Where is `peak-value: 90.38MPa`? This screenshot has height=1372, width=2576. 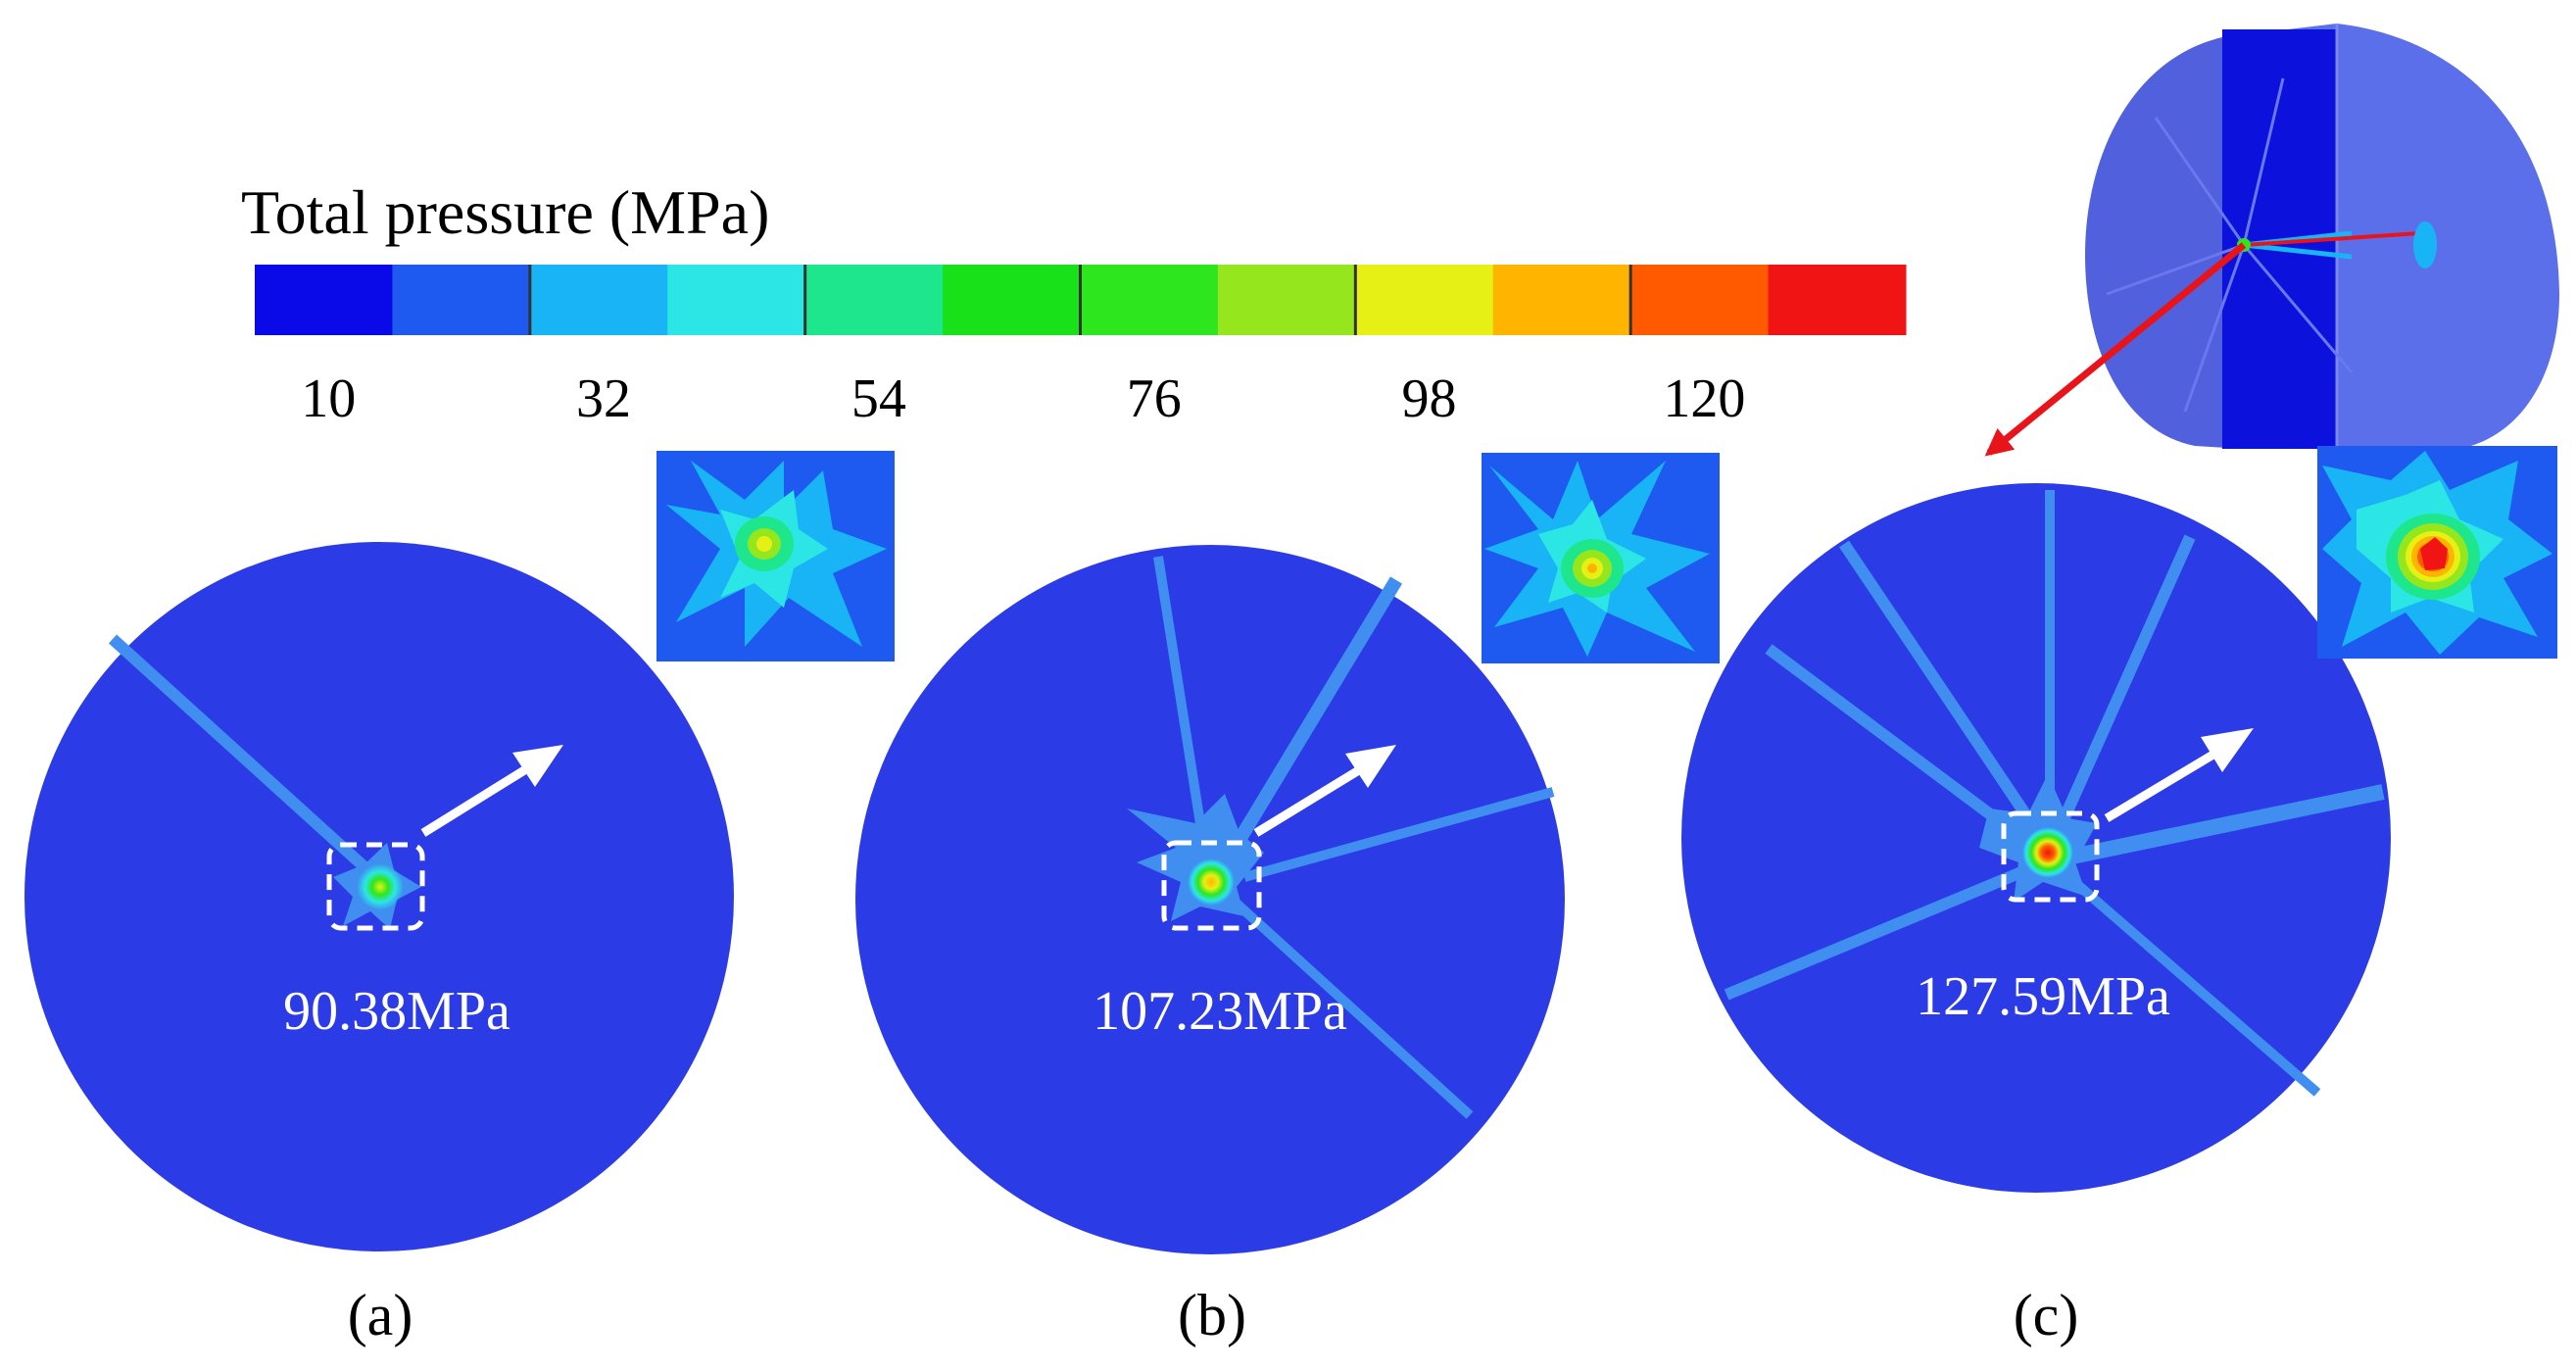 peak-value: 90.38MPa is located at coordinates (396, 1011).